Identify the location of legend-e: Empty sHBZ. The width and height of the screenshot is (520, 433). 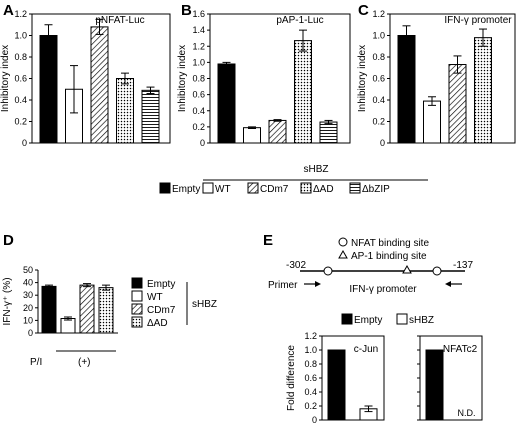
(387, 319).